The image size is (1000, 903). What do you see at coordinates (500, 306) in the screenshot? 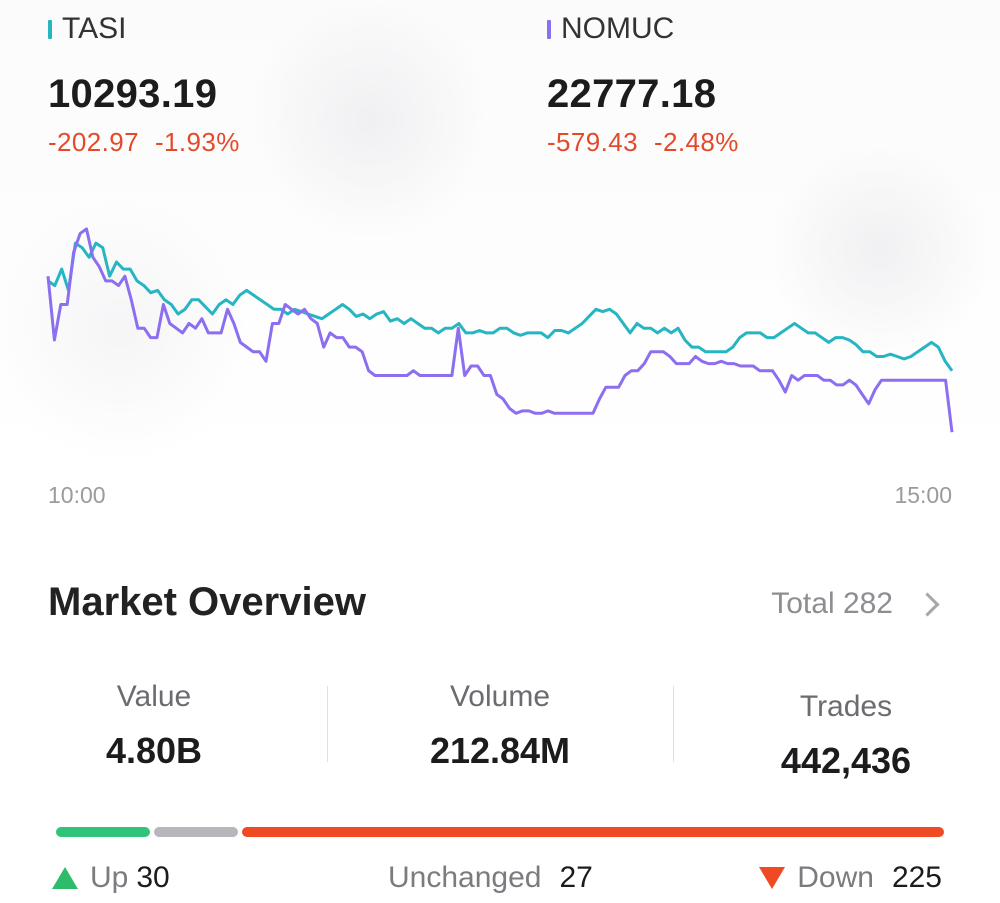
I see `series-line-tasi` at bounding box center [500, 306].